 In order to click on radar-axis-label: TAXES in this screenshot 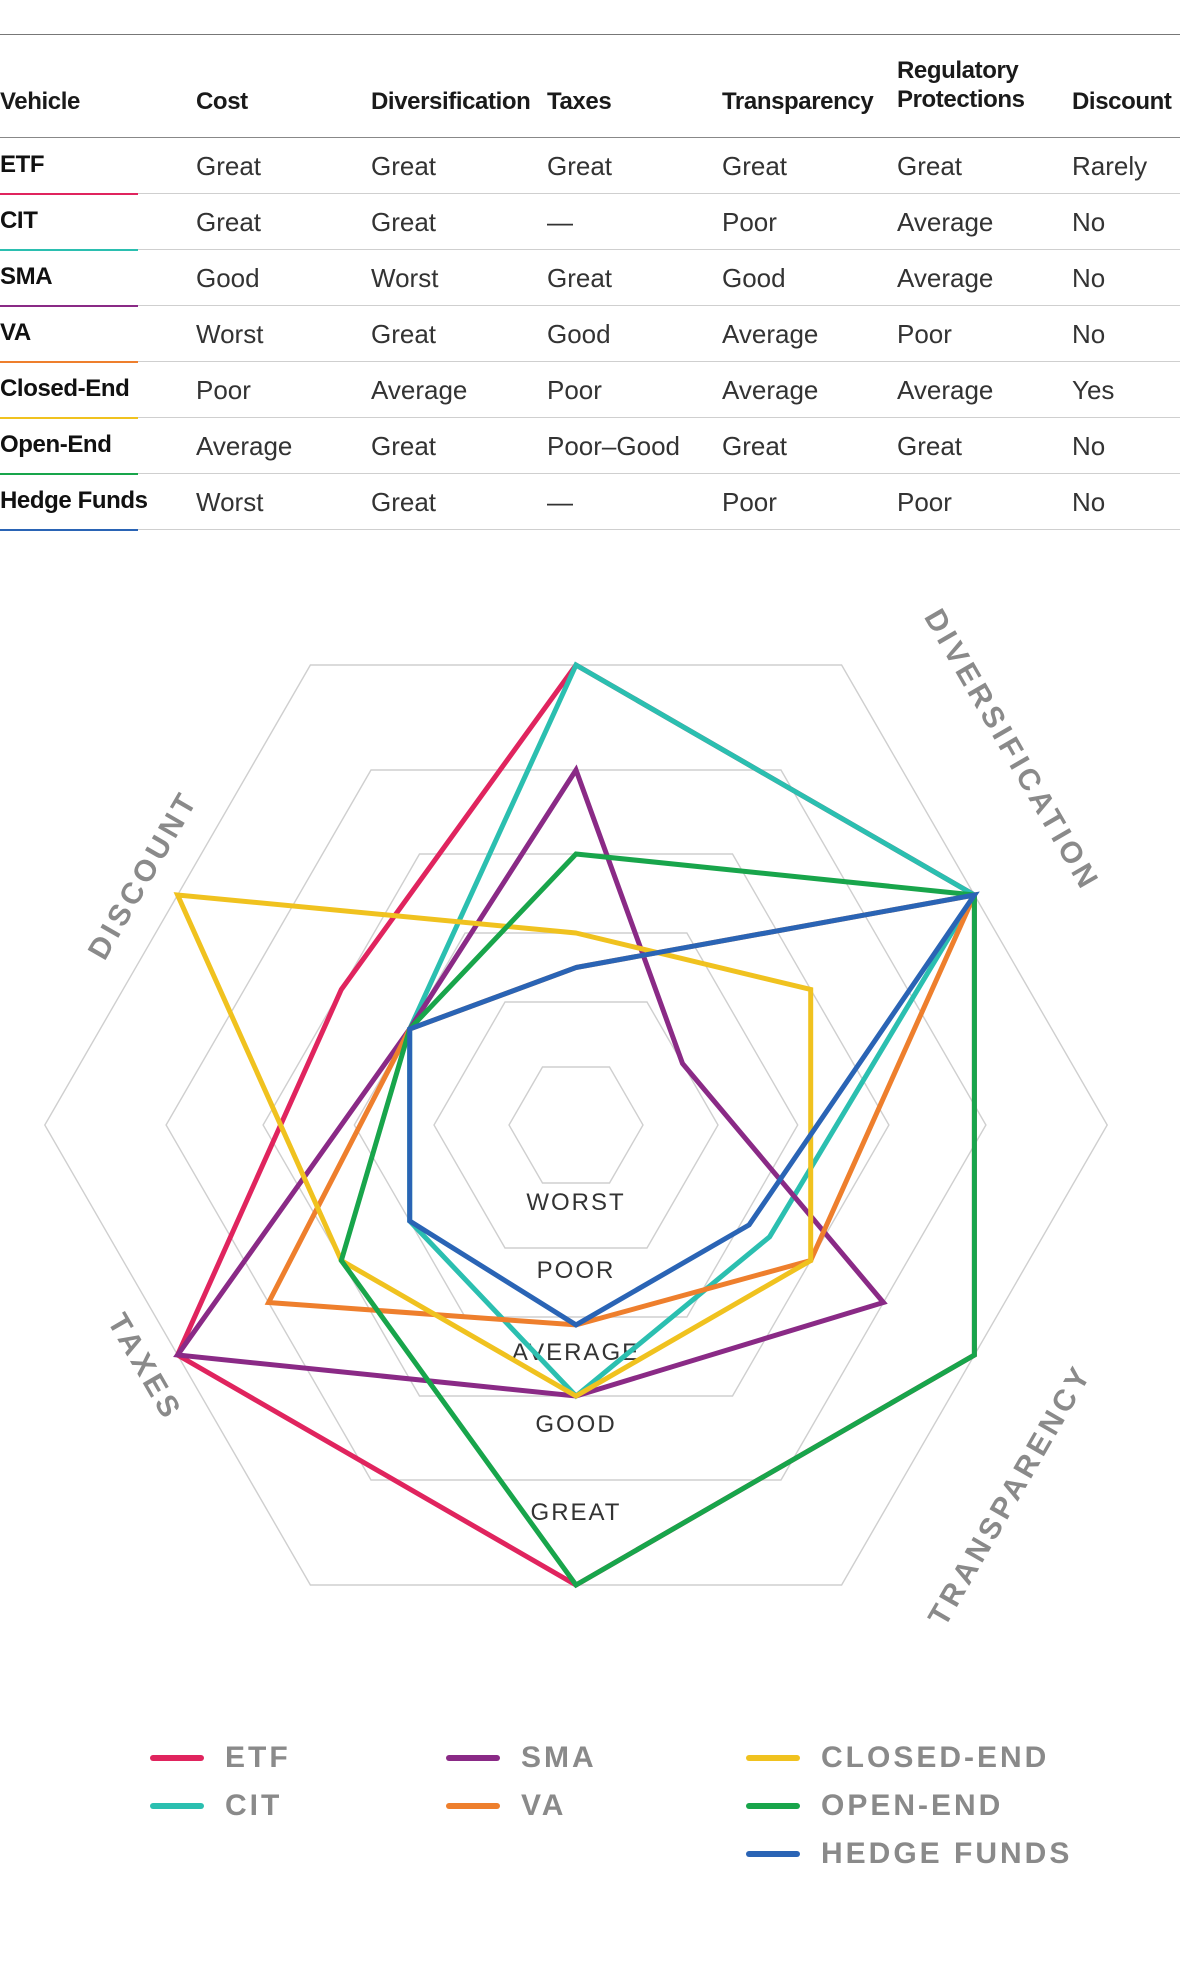, I will do `click(144, 1367)`.